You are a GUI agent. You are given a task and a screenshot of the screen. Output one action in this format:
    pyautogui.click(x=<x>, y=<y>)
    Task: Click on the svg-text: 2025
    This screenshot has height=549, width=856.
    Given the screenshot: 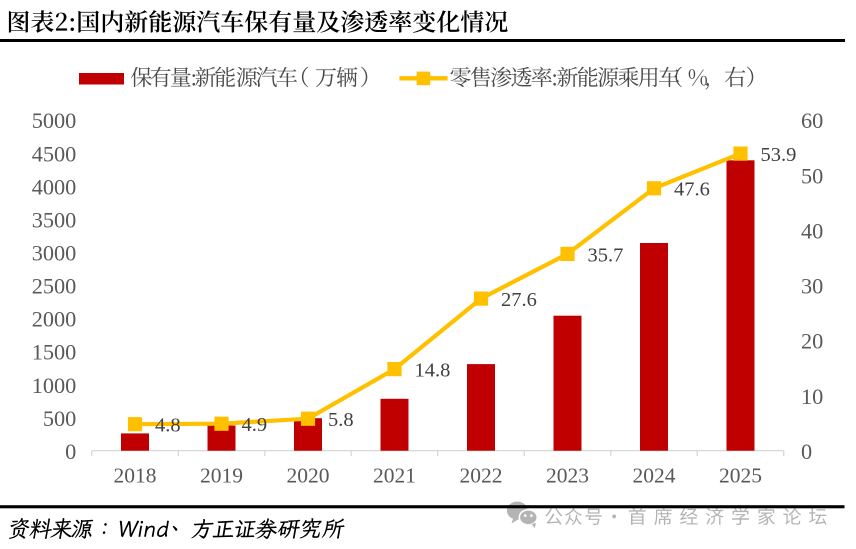 What is the action you would take?
    pyautogui.click(x=740, y=476)
    